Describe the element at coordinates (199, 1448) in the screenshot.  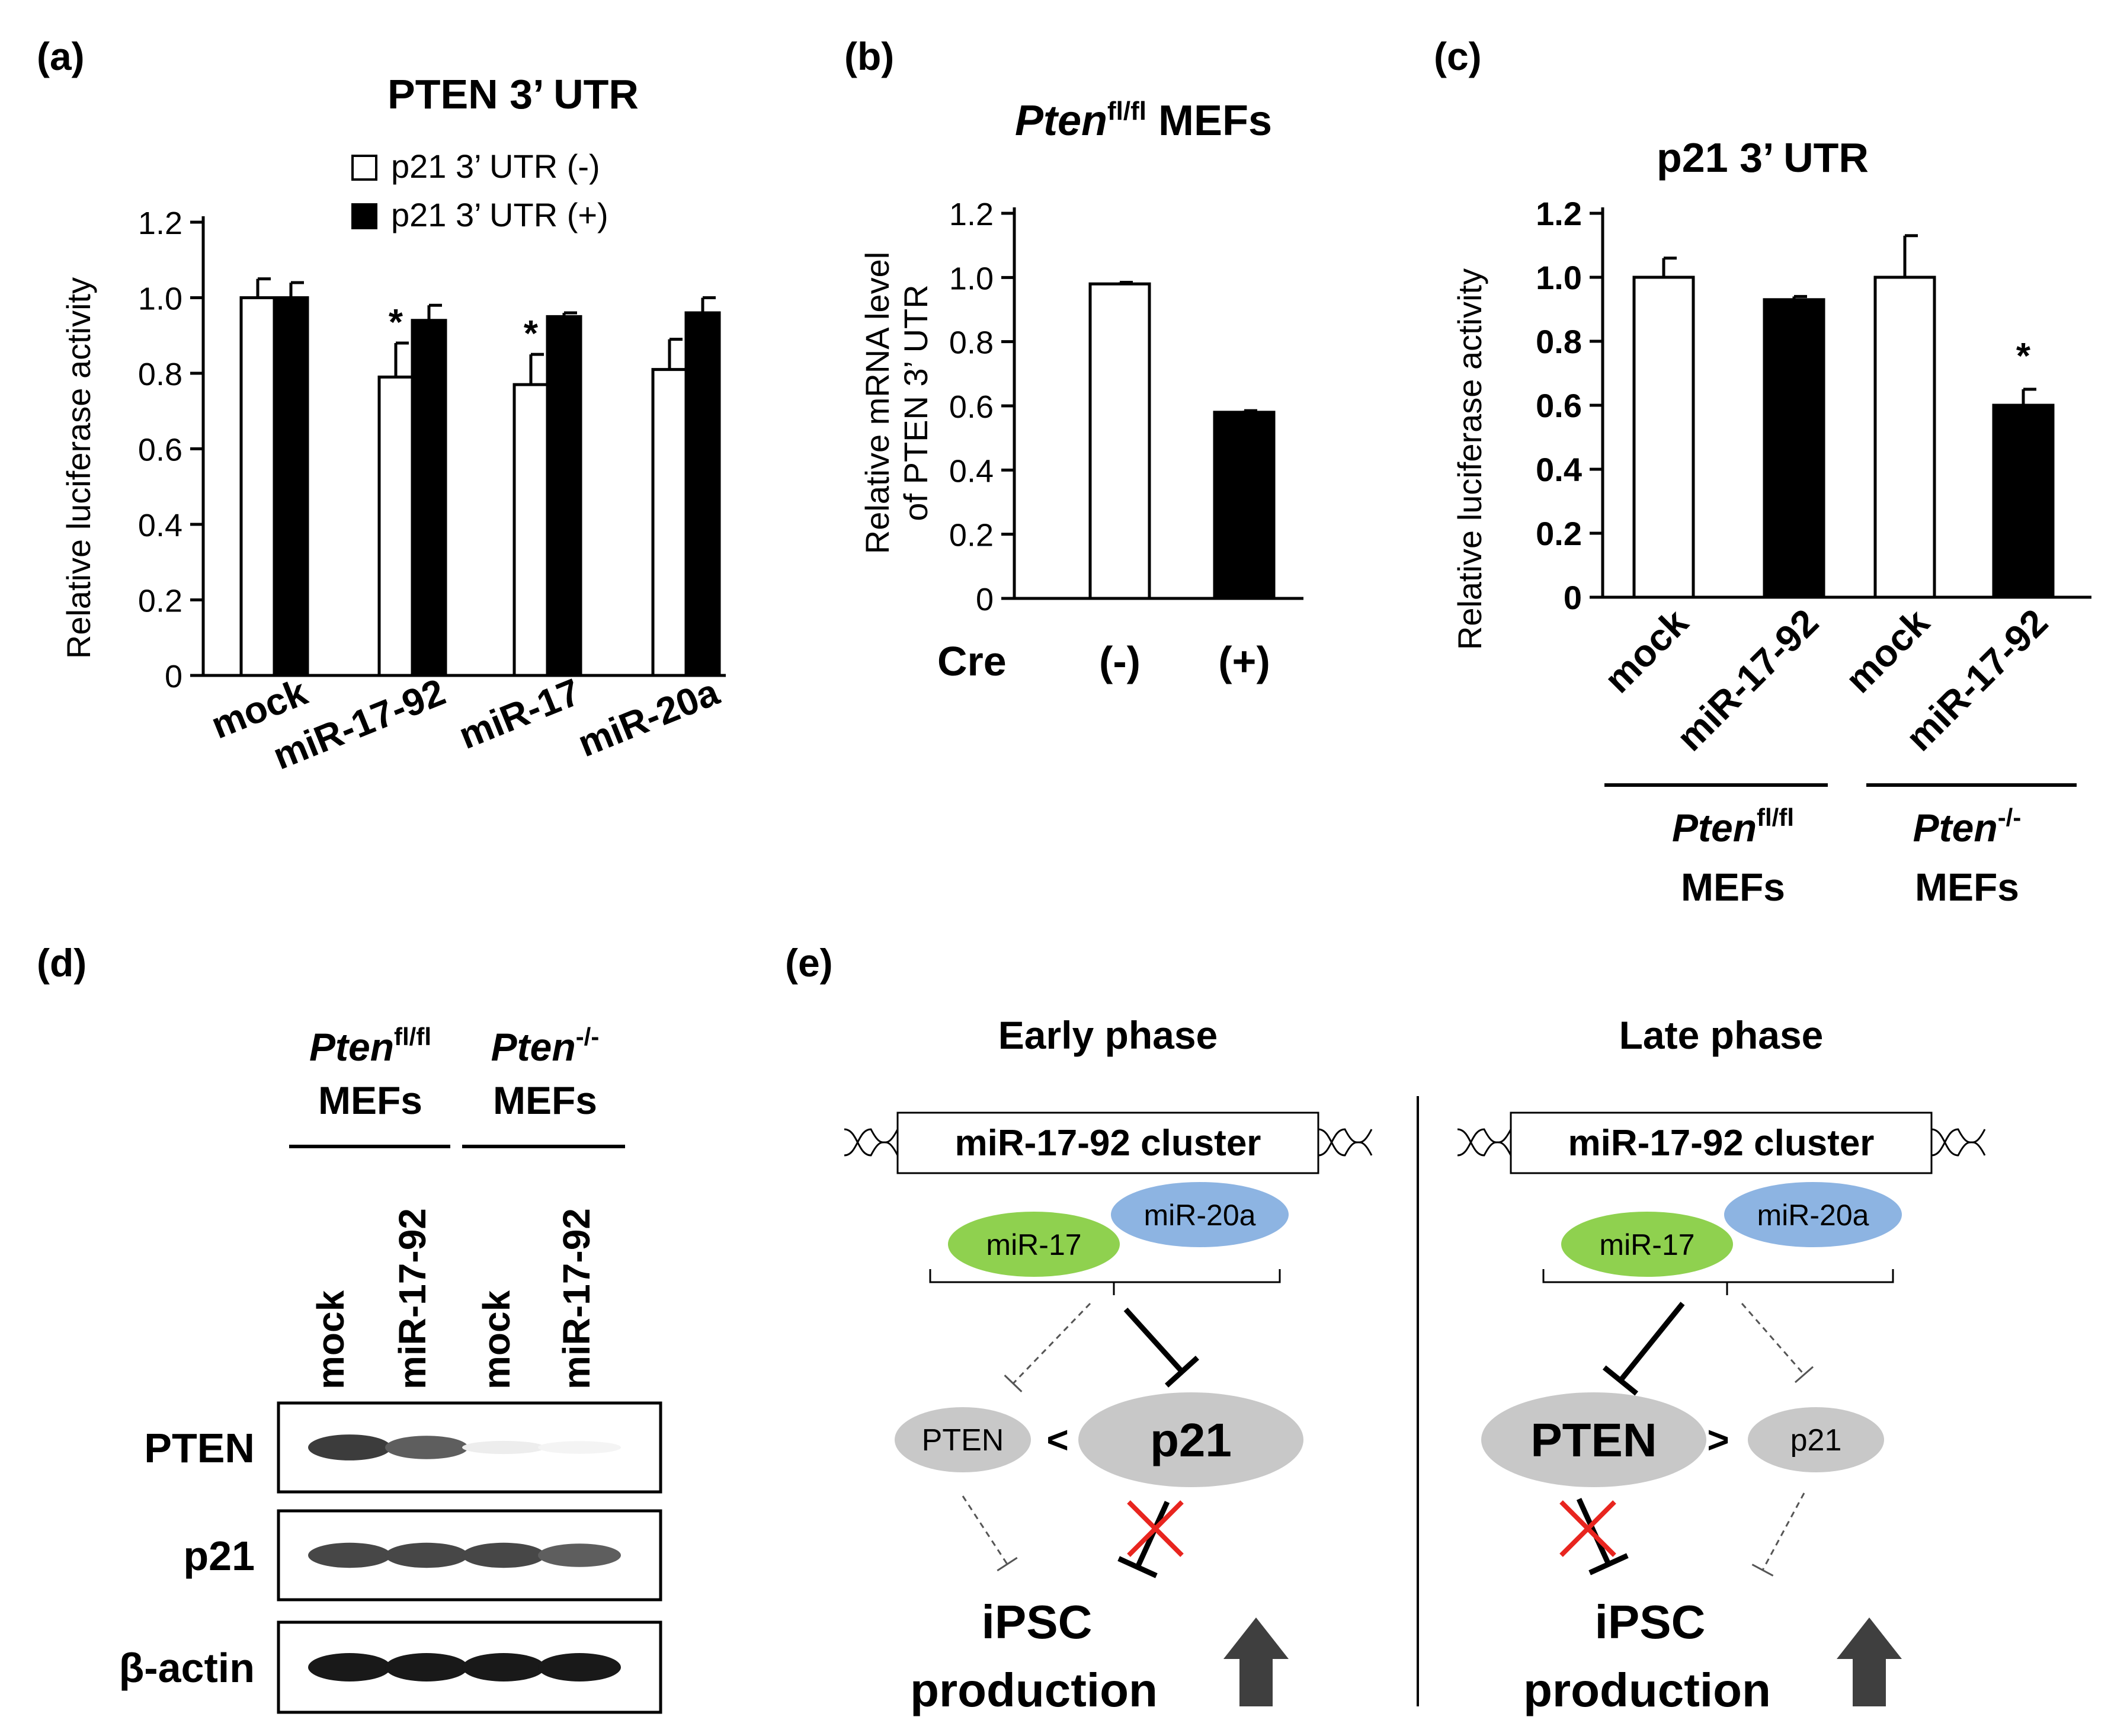
I see `blot-row-label: PTEN` at that location.